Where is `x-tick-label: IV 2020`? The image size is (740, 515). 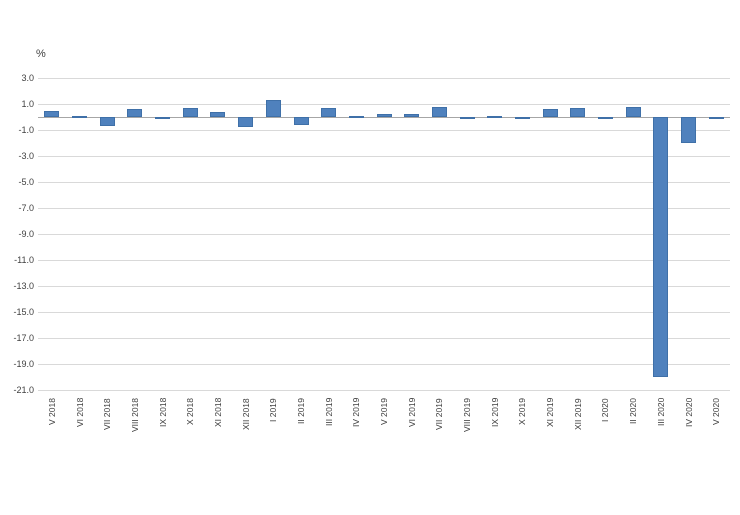 x-tick-label: IV 2020 is located at coordinates (688, 413).